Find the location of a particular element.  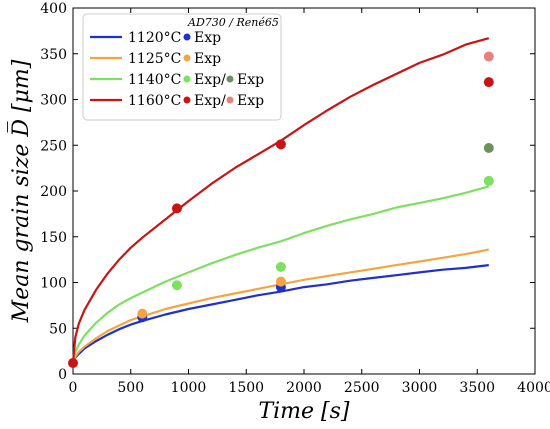

y-tick-label: 250 is located at coordinates (53, 146).